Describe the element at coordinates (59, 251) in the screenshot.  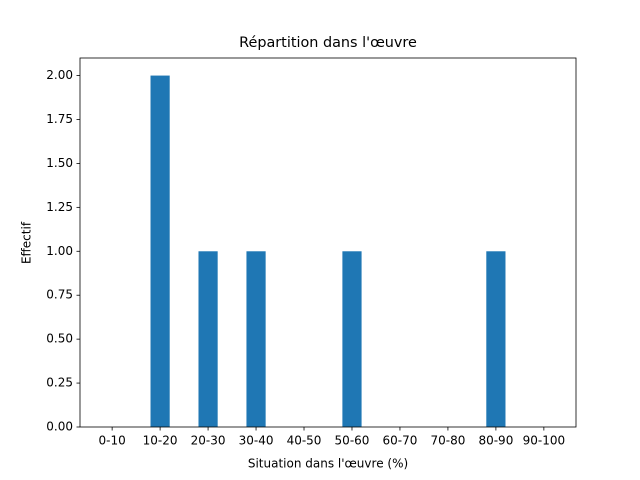
I see `y-tick-label: 1.00` at that location.